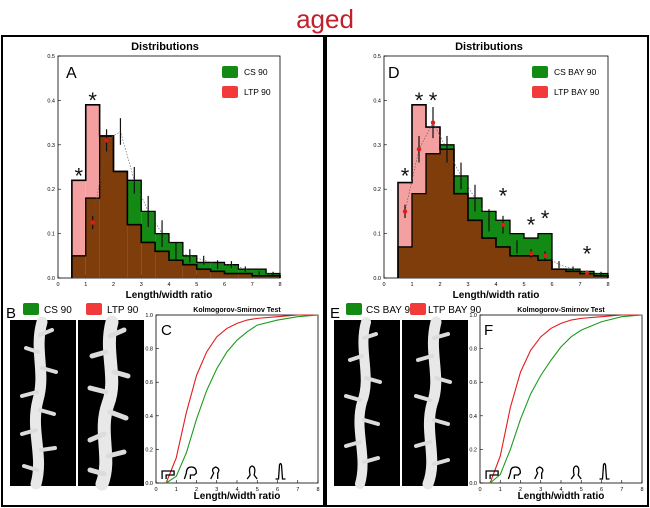 Image resolution: width=650 pixels, height=508 pixels. Describe the element at coordinates (540, 490) in the screenshot. I see `x-tick-label: 3` at that location.